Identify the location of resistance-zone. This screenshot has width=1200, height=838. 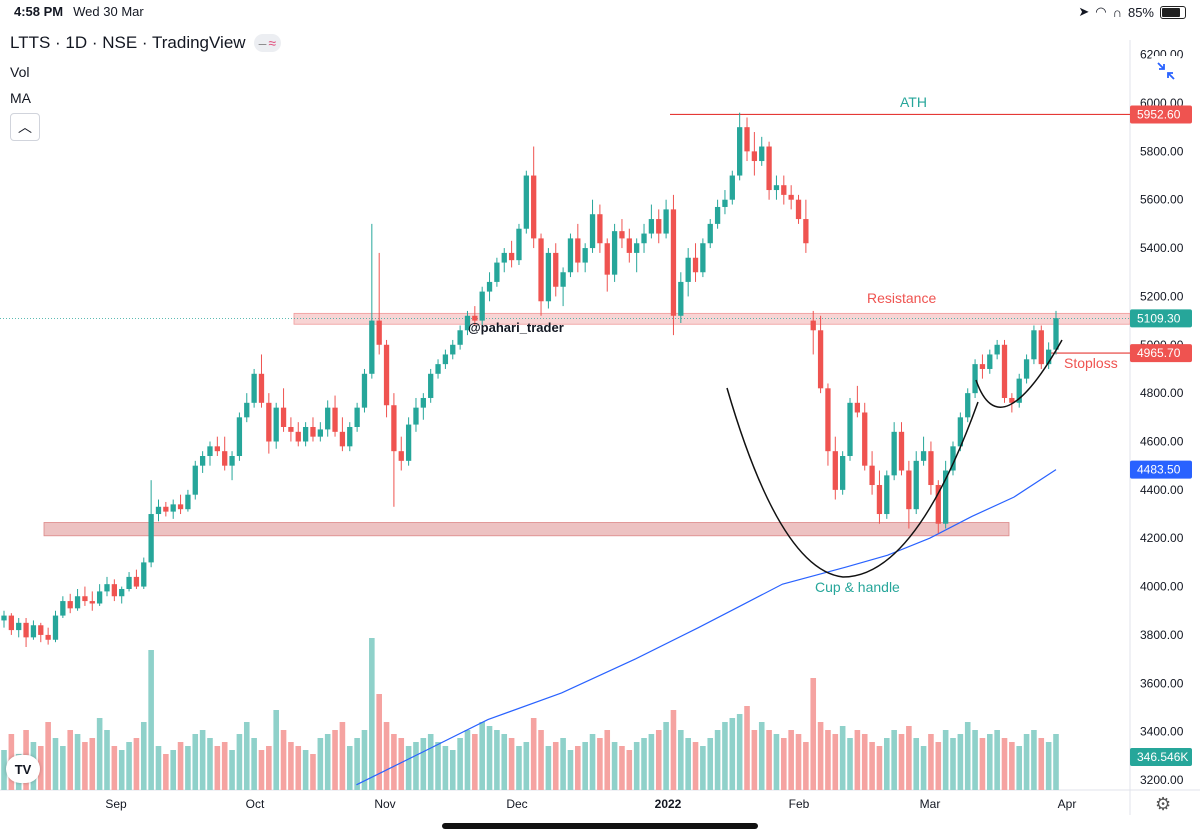
(712, 318).